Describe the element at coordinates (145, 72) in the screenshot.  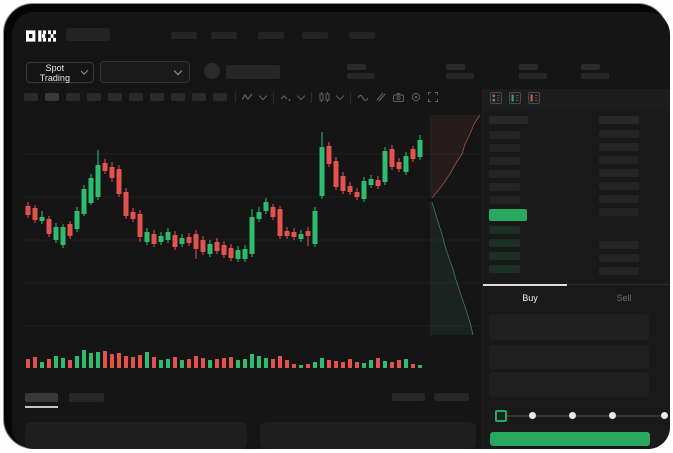
I see `pair-dropdown` at that location.